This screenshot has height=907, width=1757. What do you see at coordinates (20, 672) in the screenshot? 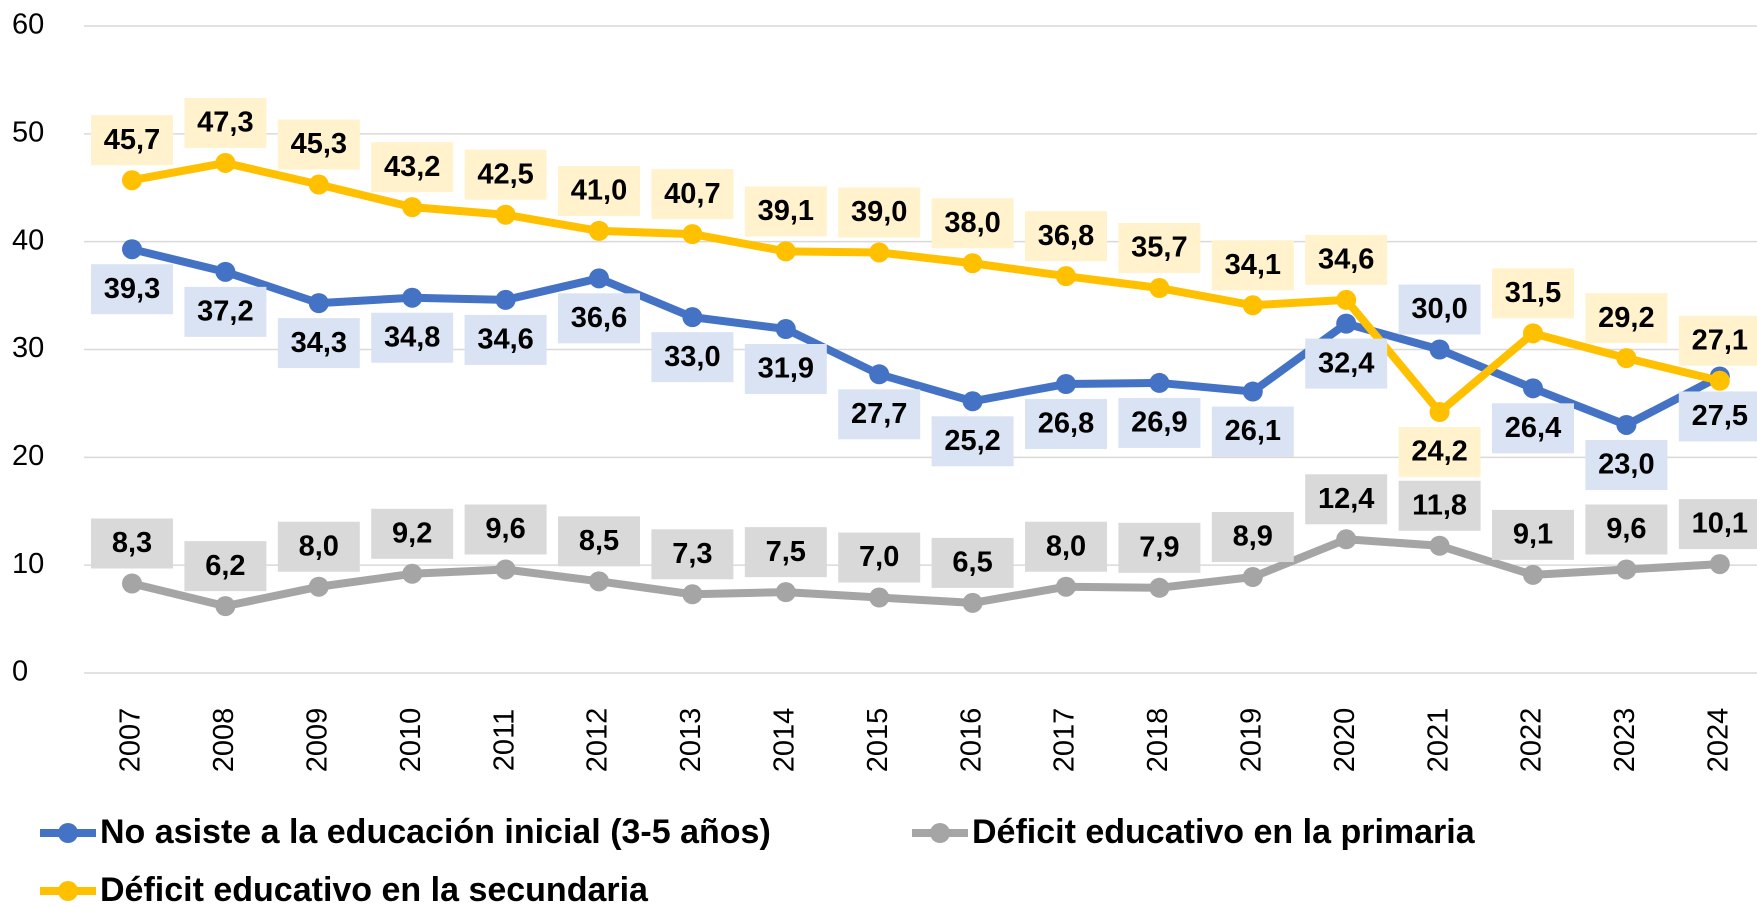
I see `y-tick-label: 0` at bounding box center [20, 672].